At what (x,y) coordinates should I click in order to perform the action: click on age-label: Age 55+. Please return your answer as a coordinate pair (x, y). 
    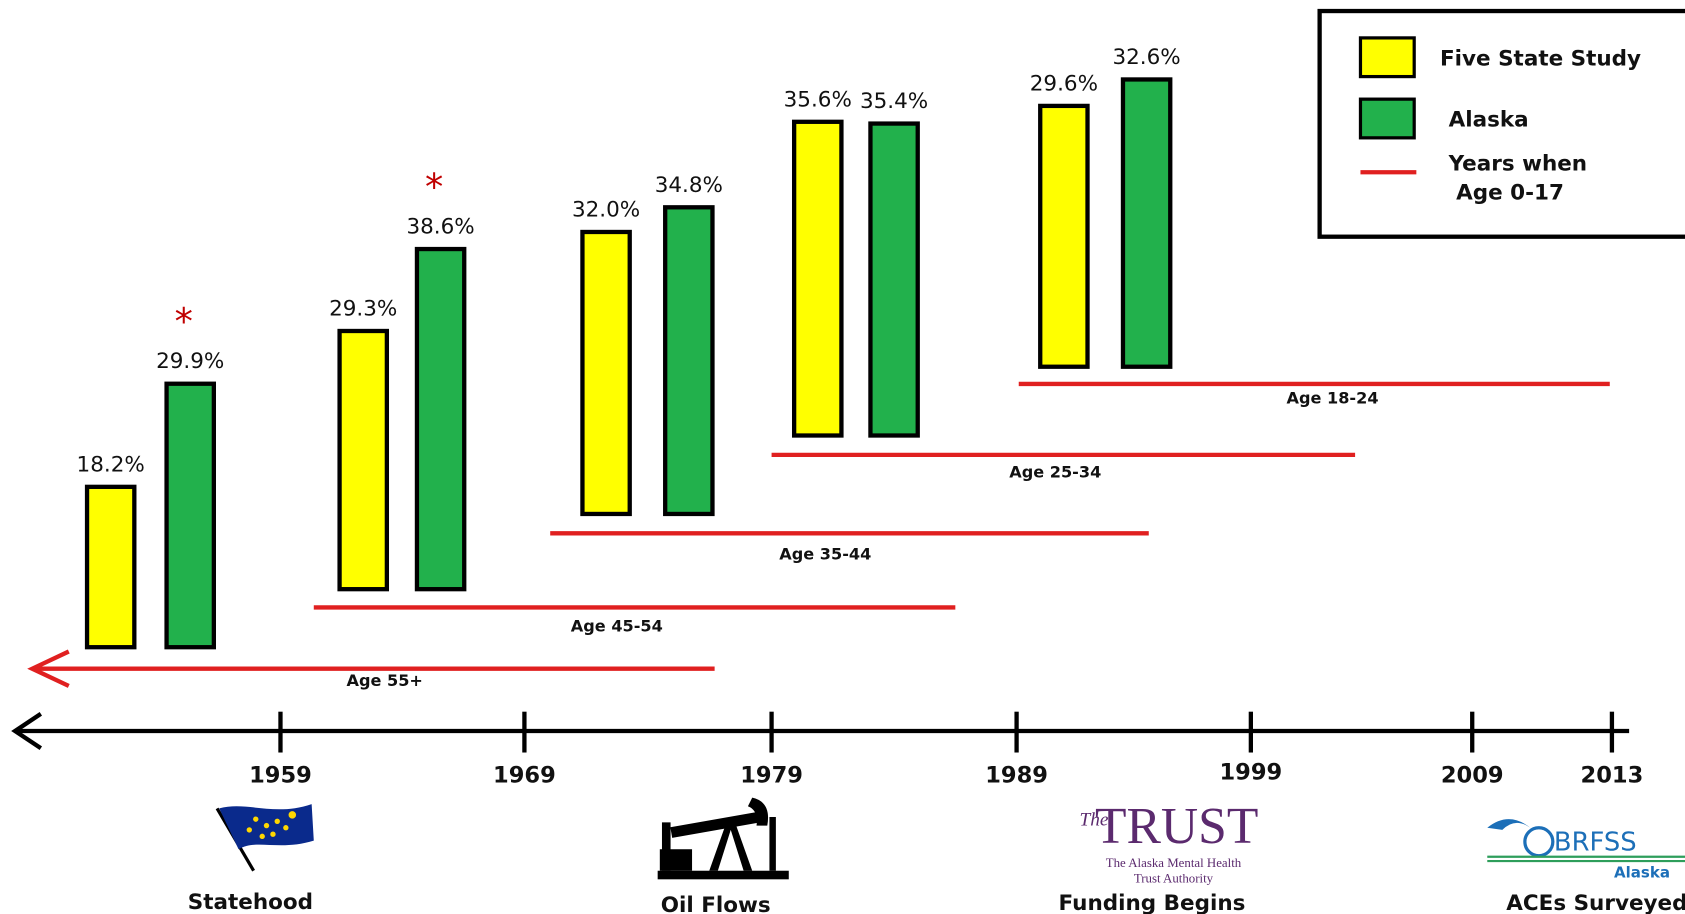
    Looking at the image, I should click on (384, 680).